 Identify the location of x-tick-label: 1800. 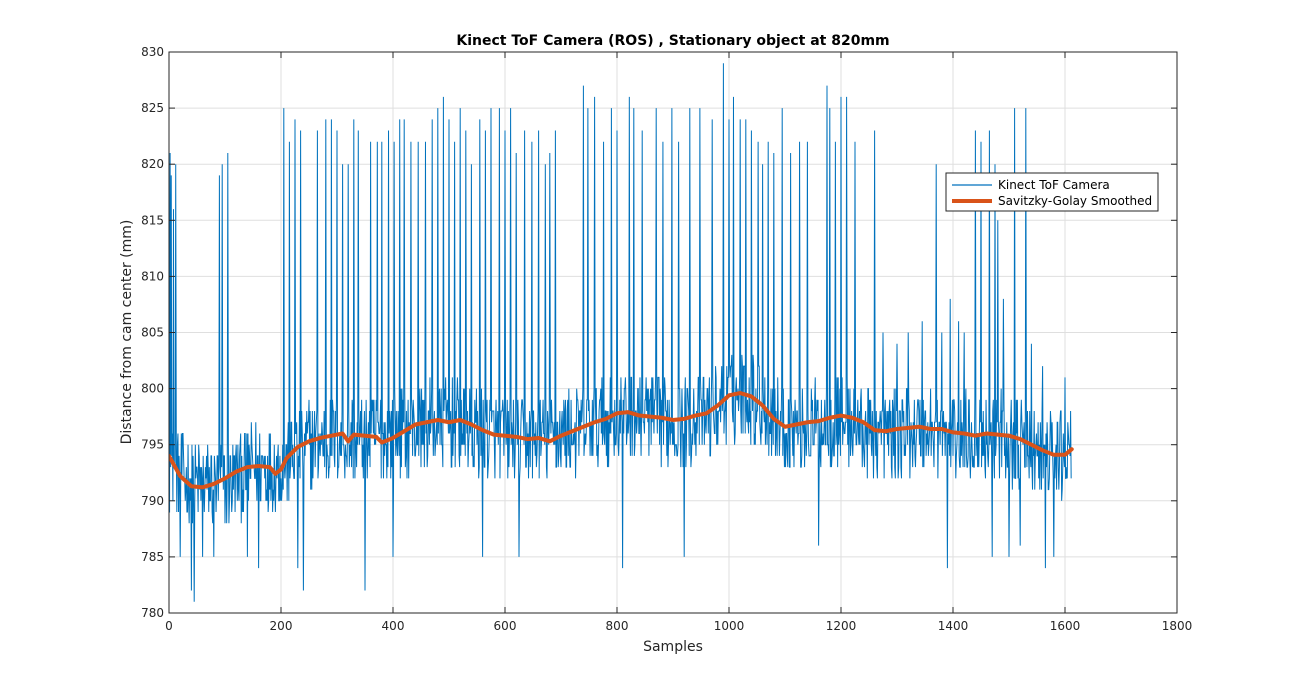
(1177, 626).